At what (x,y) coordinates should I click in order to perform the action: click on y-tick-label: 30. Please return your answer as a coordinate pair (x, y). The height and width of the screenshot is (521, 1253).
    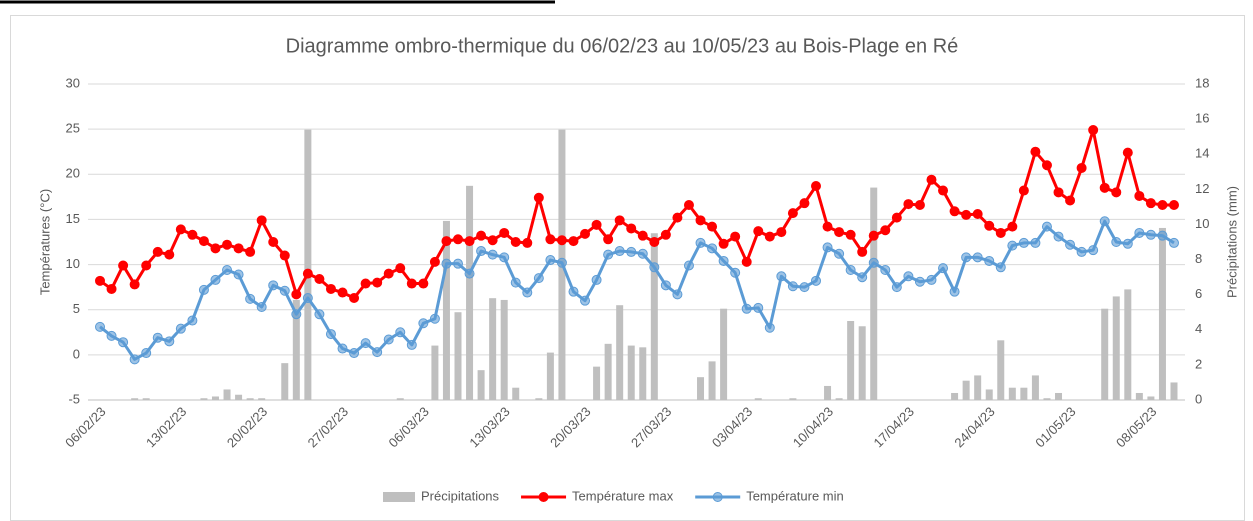
    Looking at the image, I should click on (73, 82).